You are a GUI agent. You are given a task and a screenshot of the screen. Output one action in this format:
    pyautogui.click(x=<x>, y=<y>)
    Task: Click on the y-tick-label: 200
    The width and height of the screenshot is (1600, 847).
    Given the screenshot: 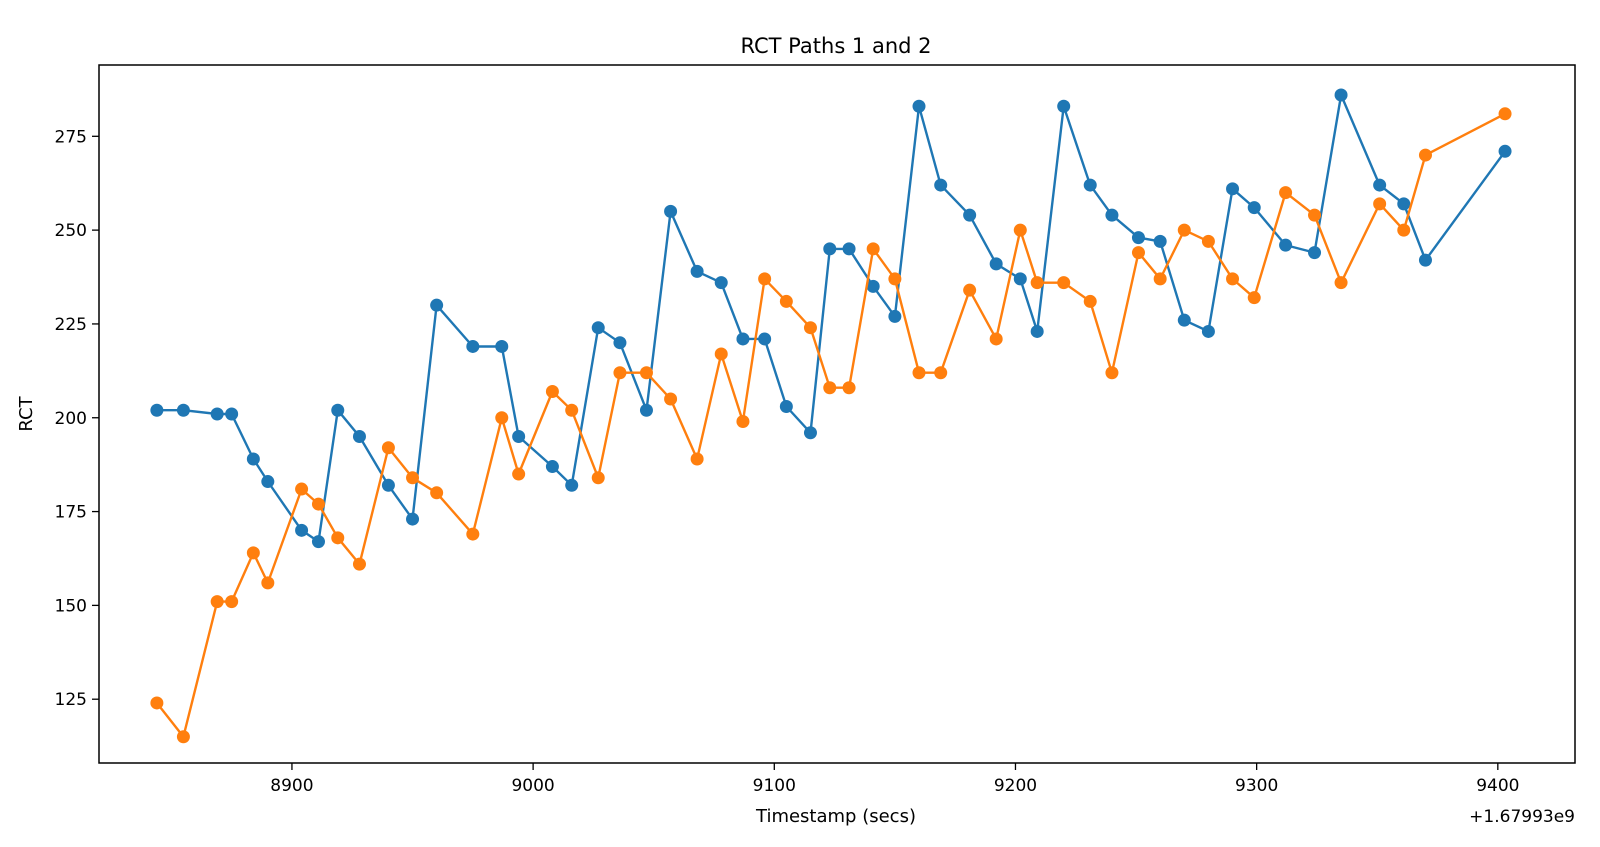 What is the action you would take?
    pyautogui.click(x=71, y=419)
    